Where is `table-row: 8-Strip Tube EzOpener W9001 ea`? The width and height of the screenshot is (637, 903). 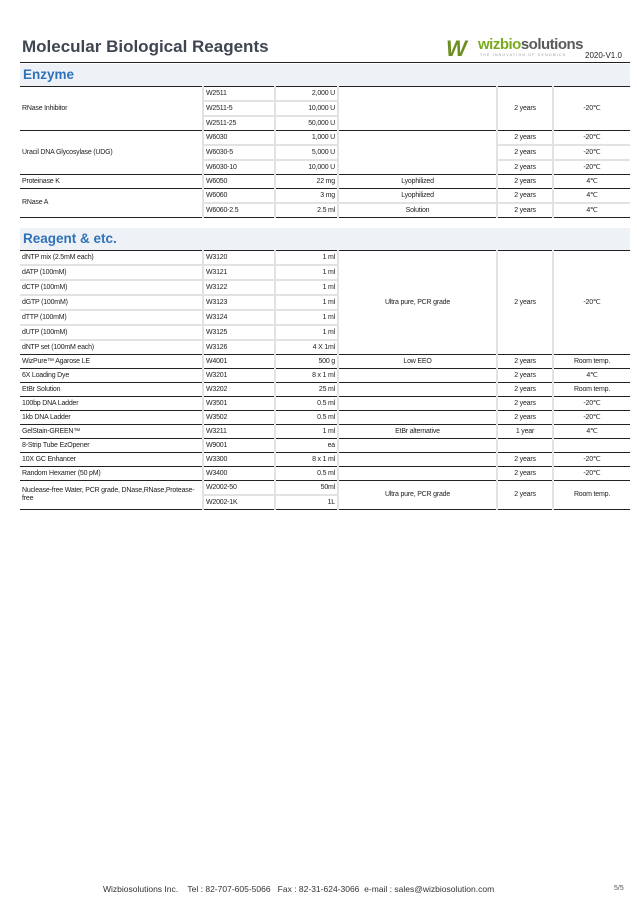 table-row: 8-Strip Tube EzOpener W9001 ea is located at coordinates (325, 445).